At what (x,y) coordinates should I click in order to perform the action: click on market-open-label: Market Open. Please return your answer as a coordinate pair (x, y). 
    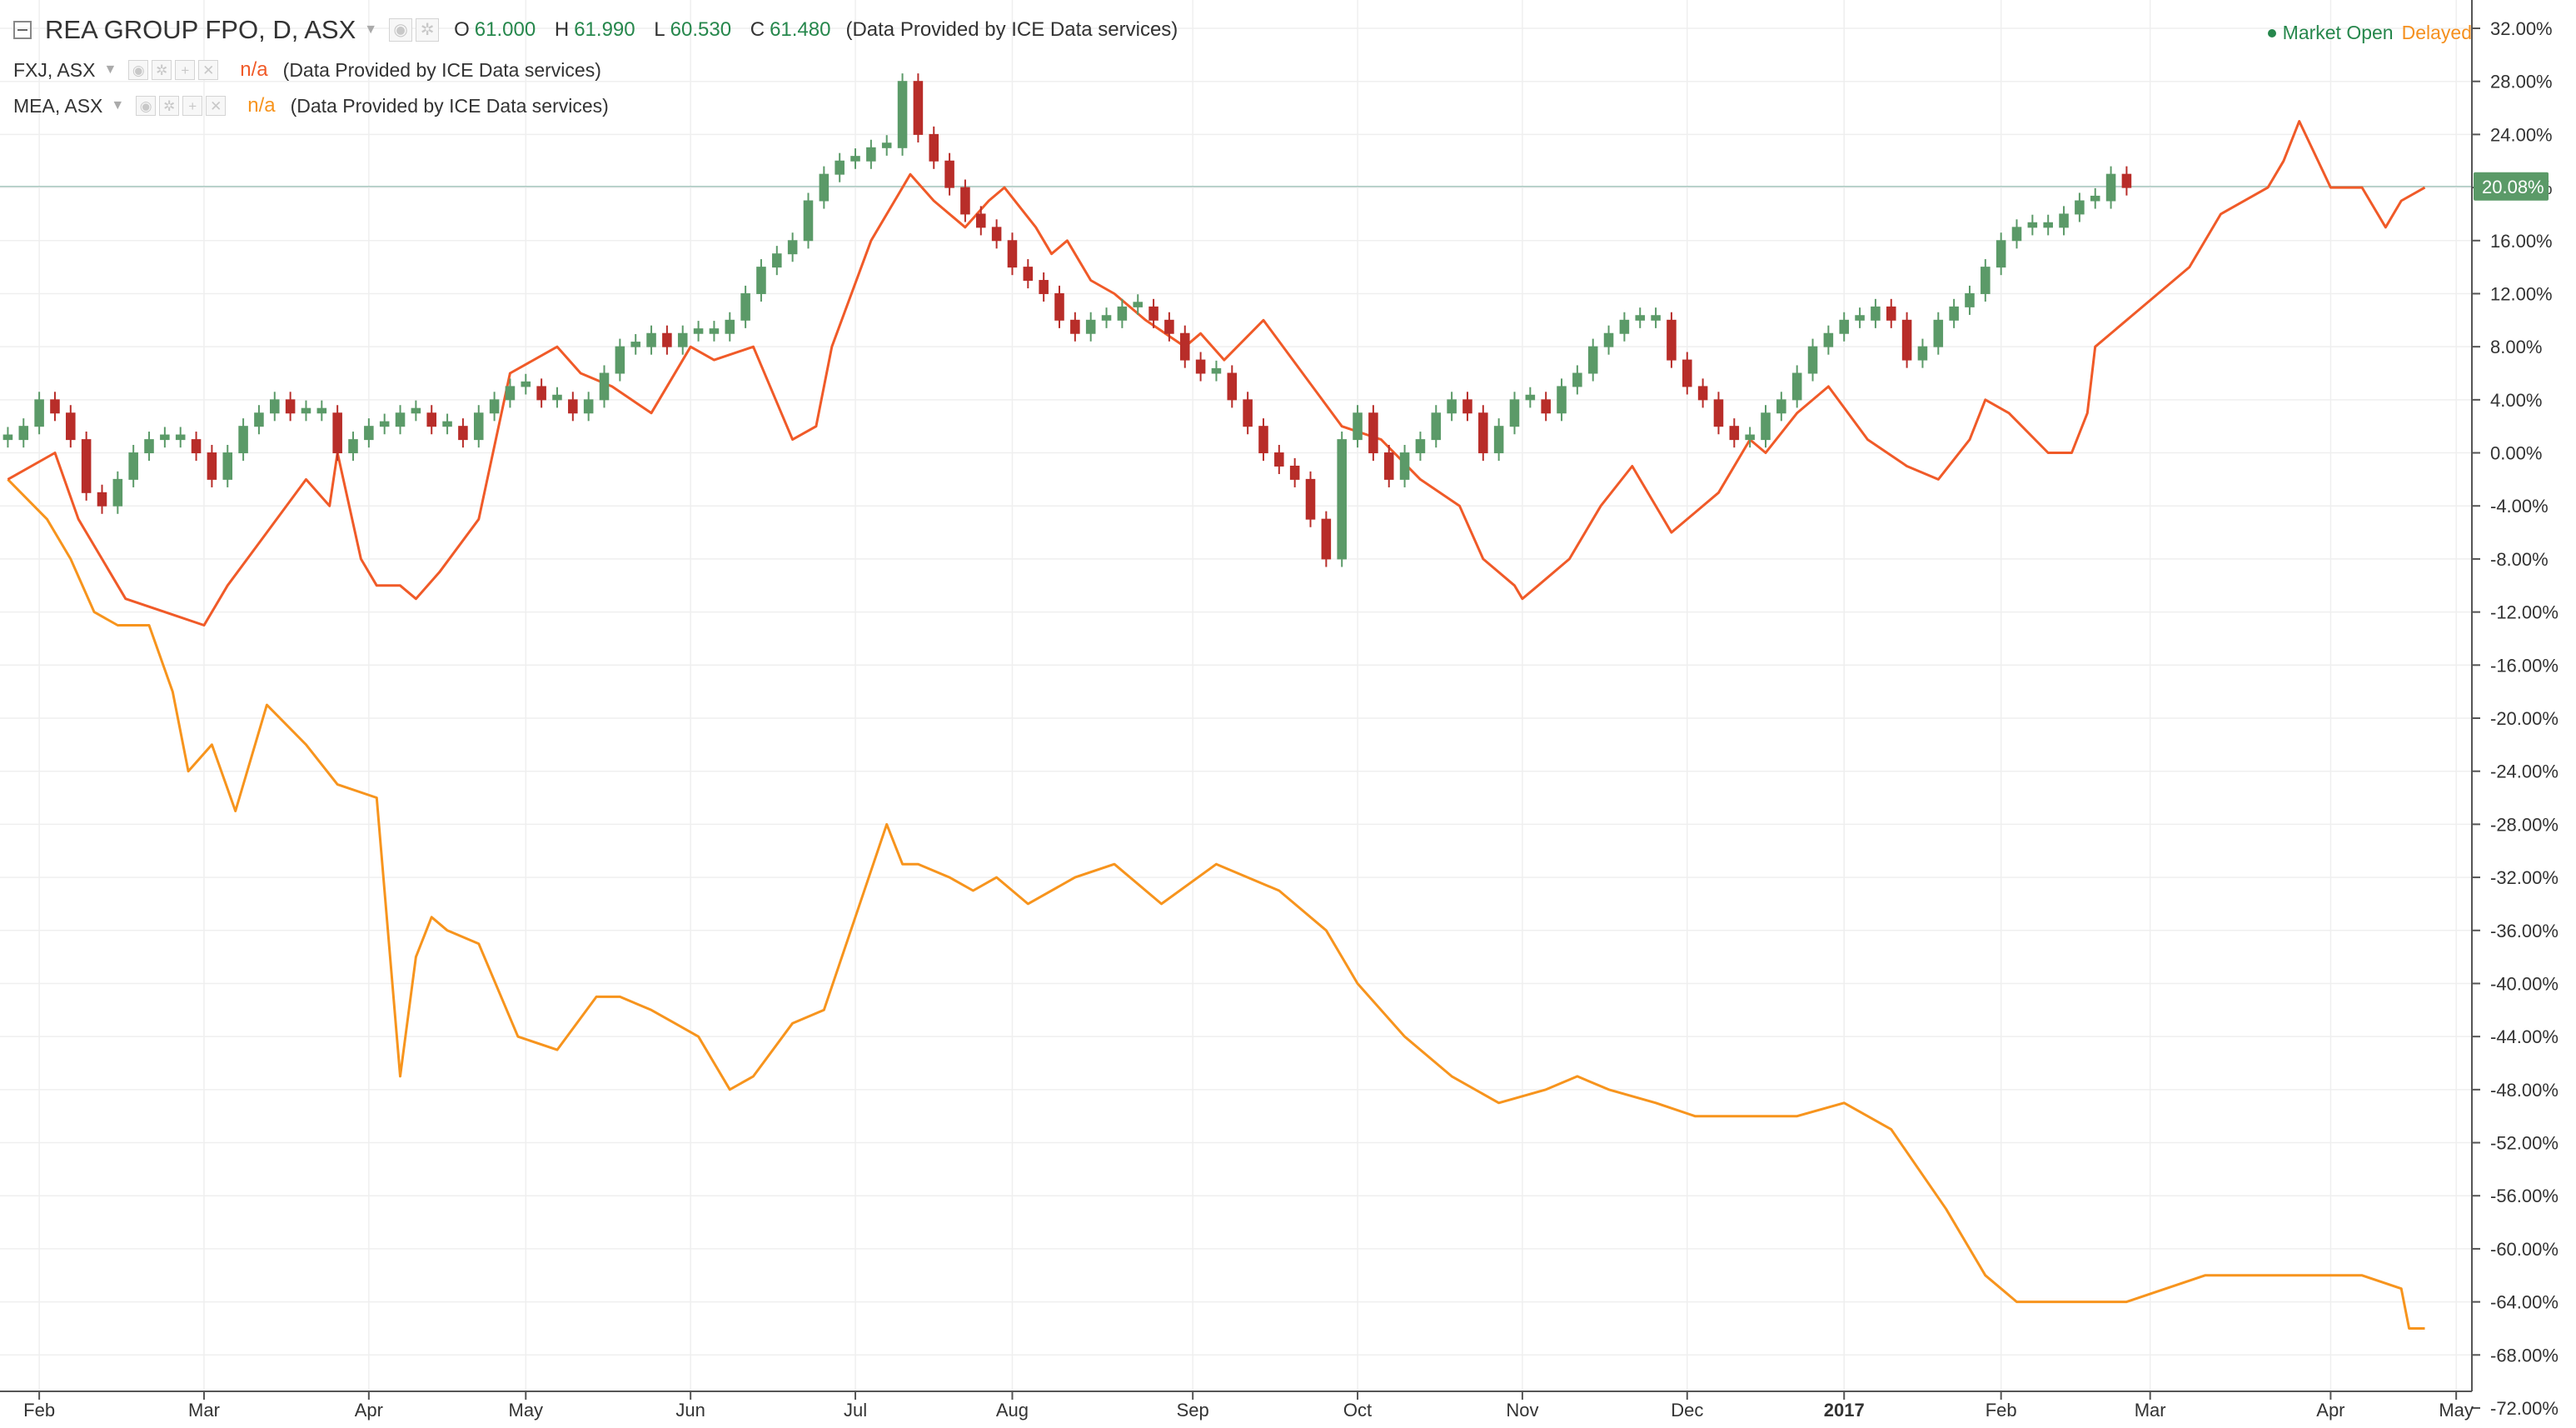
    Looking at the image, I should click on (2338, 32).